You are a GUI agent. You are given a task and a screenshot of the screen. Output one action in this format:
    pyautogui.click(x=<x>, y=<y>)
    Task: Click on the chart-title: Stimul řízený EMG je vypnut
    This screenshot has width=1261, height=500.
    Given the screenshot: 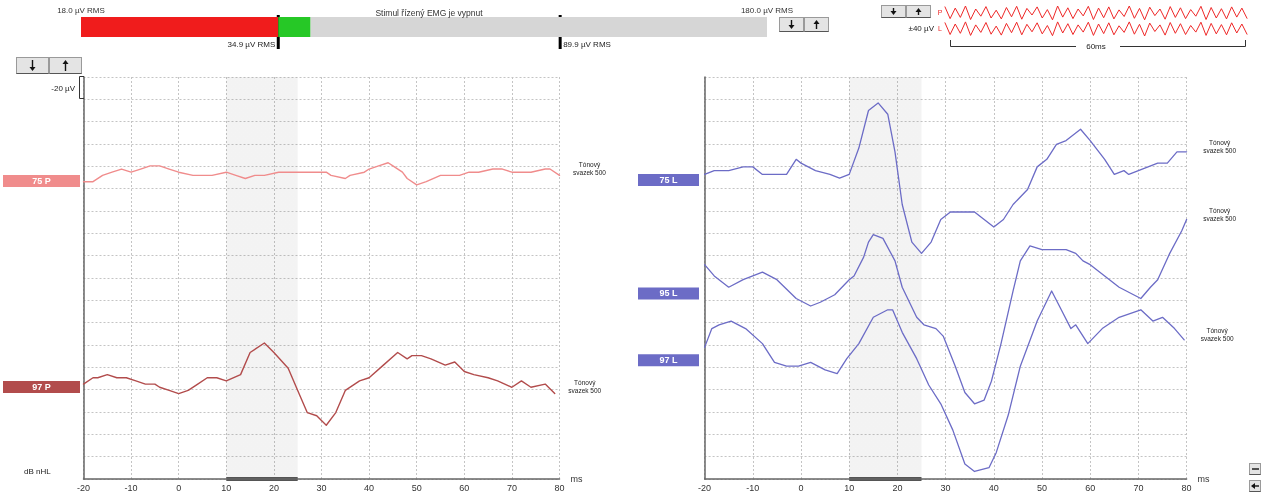 What is the action you would take?
    pyautogui.click(x=429, y=12)
    